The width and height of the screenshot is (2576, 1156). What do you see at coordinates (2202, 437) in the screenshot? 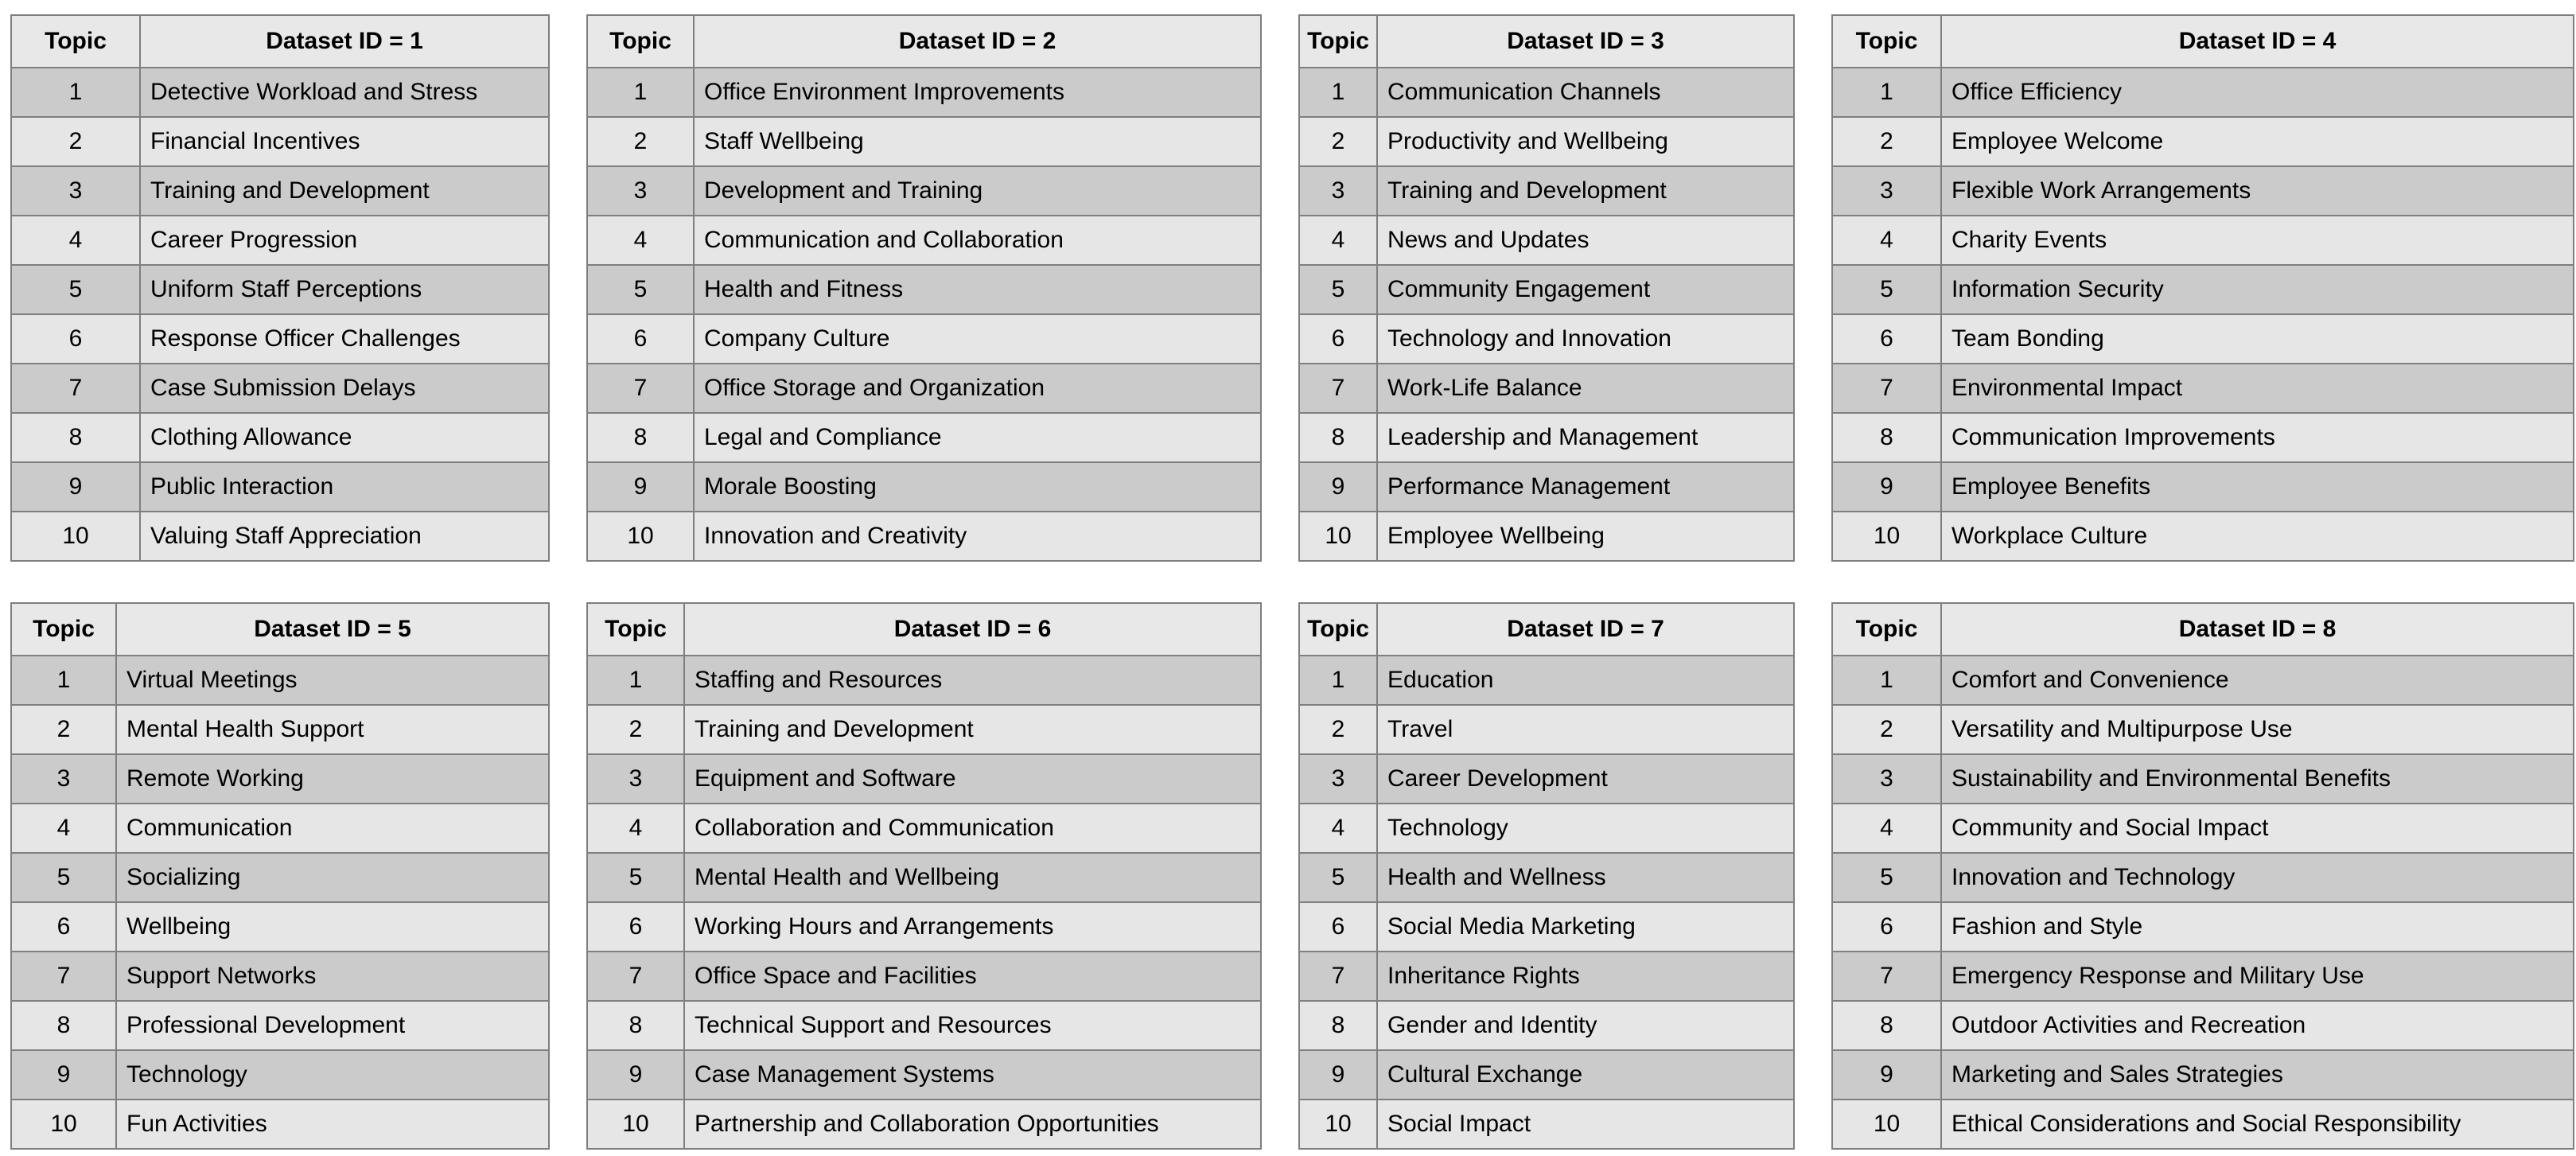
I see `topic-row: 8 Communication Improvements` at bounding box center [2202, 437].